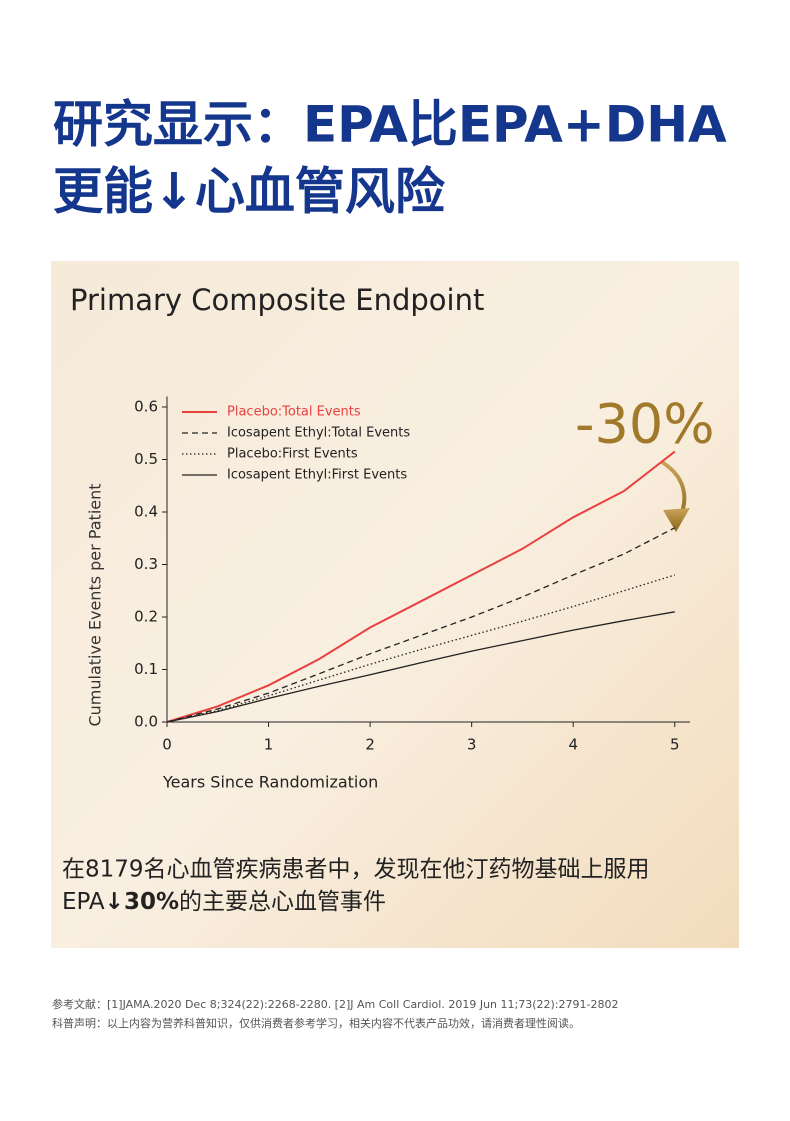  I want to click on title-line: 研究显示：EPA比EPA+DHA, so click(390, 125).